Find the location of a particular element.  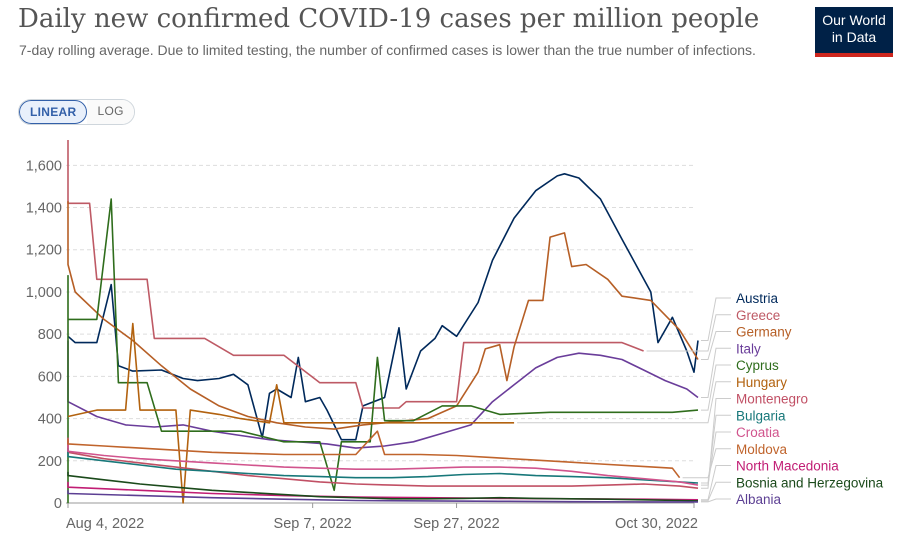

series-line-bosnia-and-herzegovina is located at coordinates (383, 486).